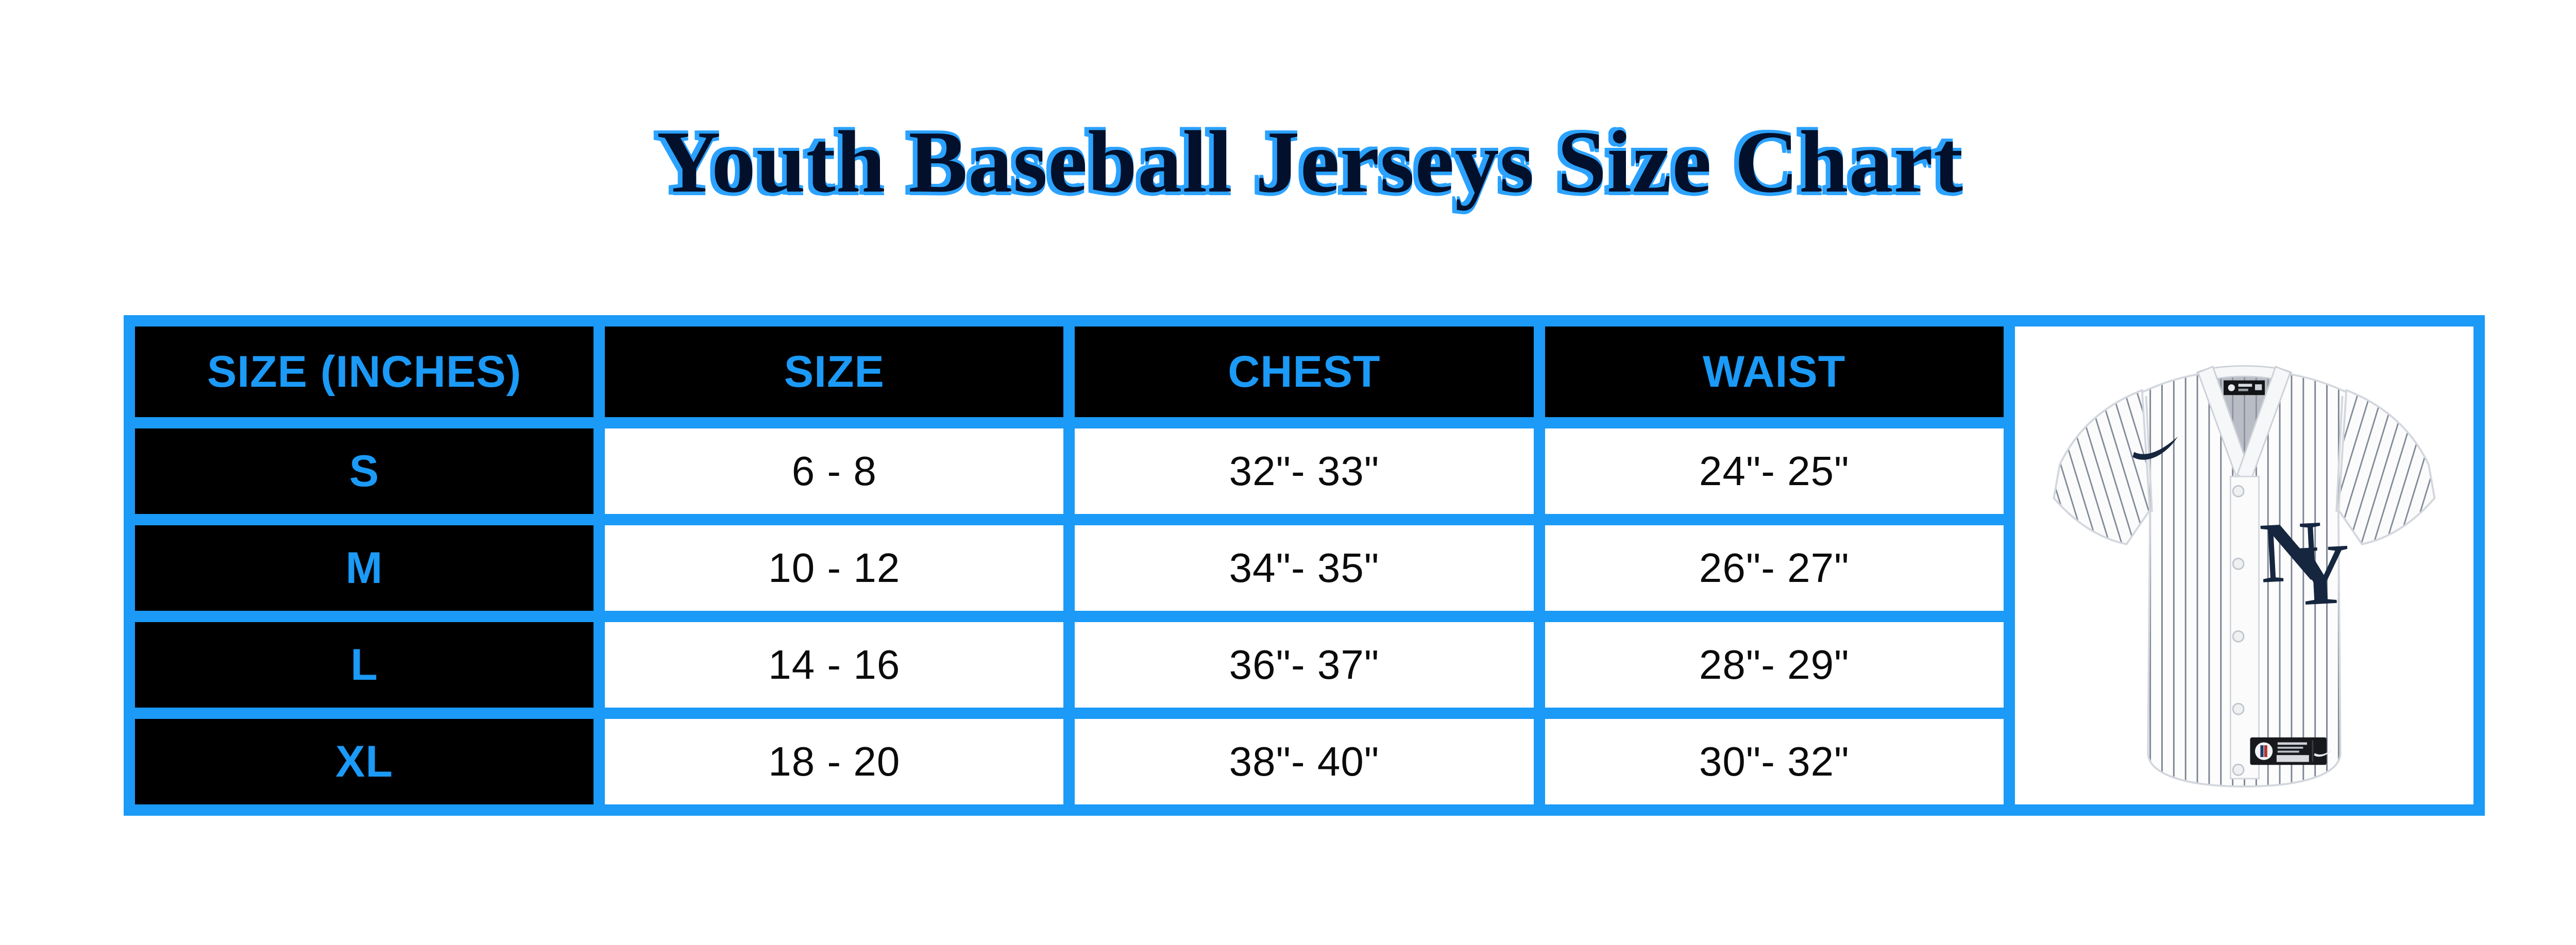 The width and height of the screenshot is (2576, 945). I want to click on ny-logo-icon: N Y, so click(2305, 563).